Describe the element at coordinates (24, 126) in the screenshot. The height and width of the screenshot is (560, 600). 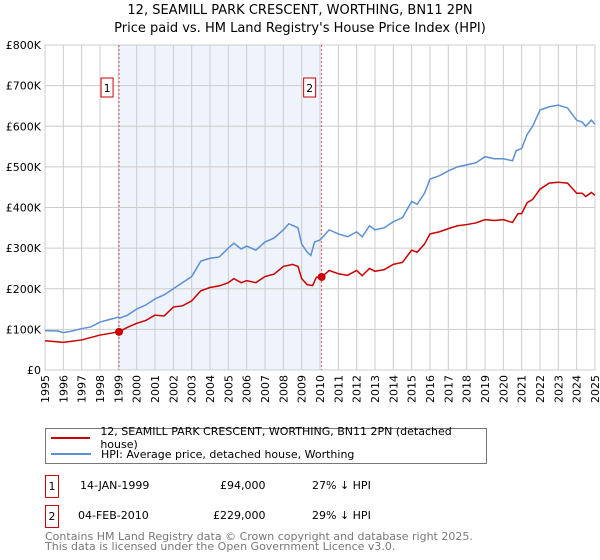
I see `y-tick-label: £600K` at that location.